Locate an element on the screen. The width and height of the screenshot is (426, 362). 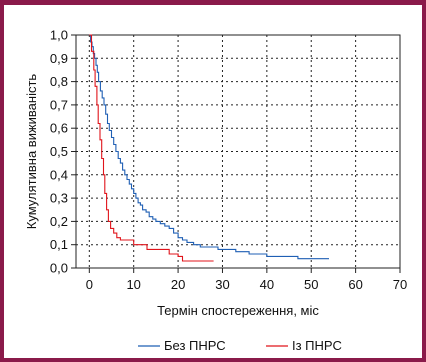
x-tick-label-7: 70 is located at coordinates (400, 284).